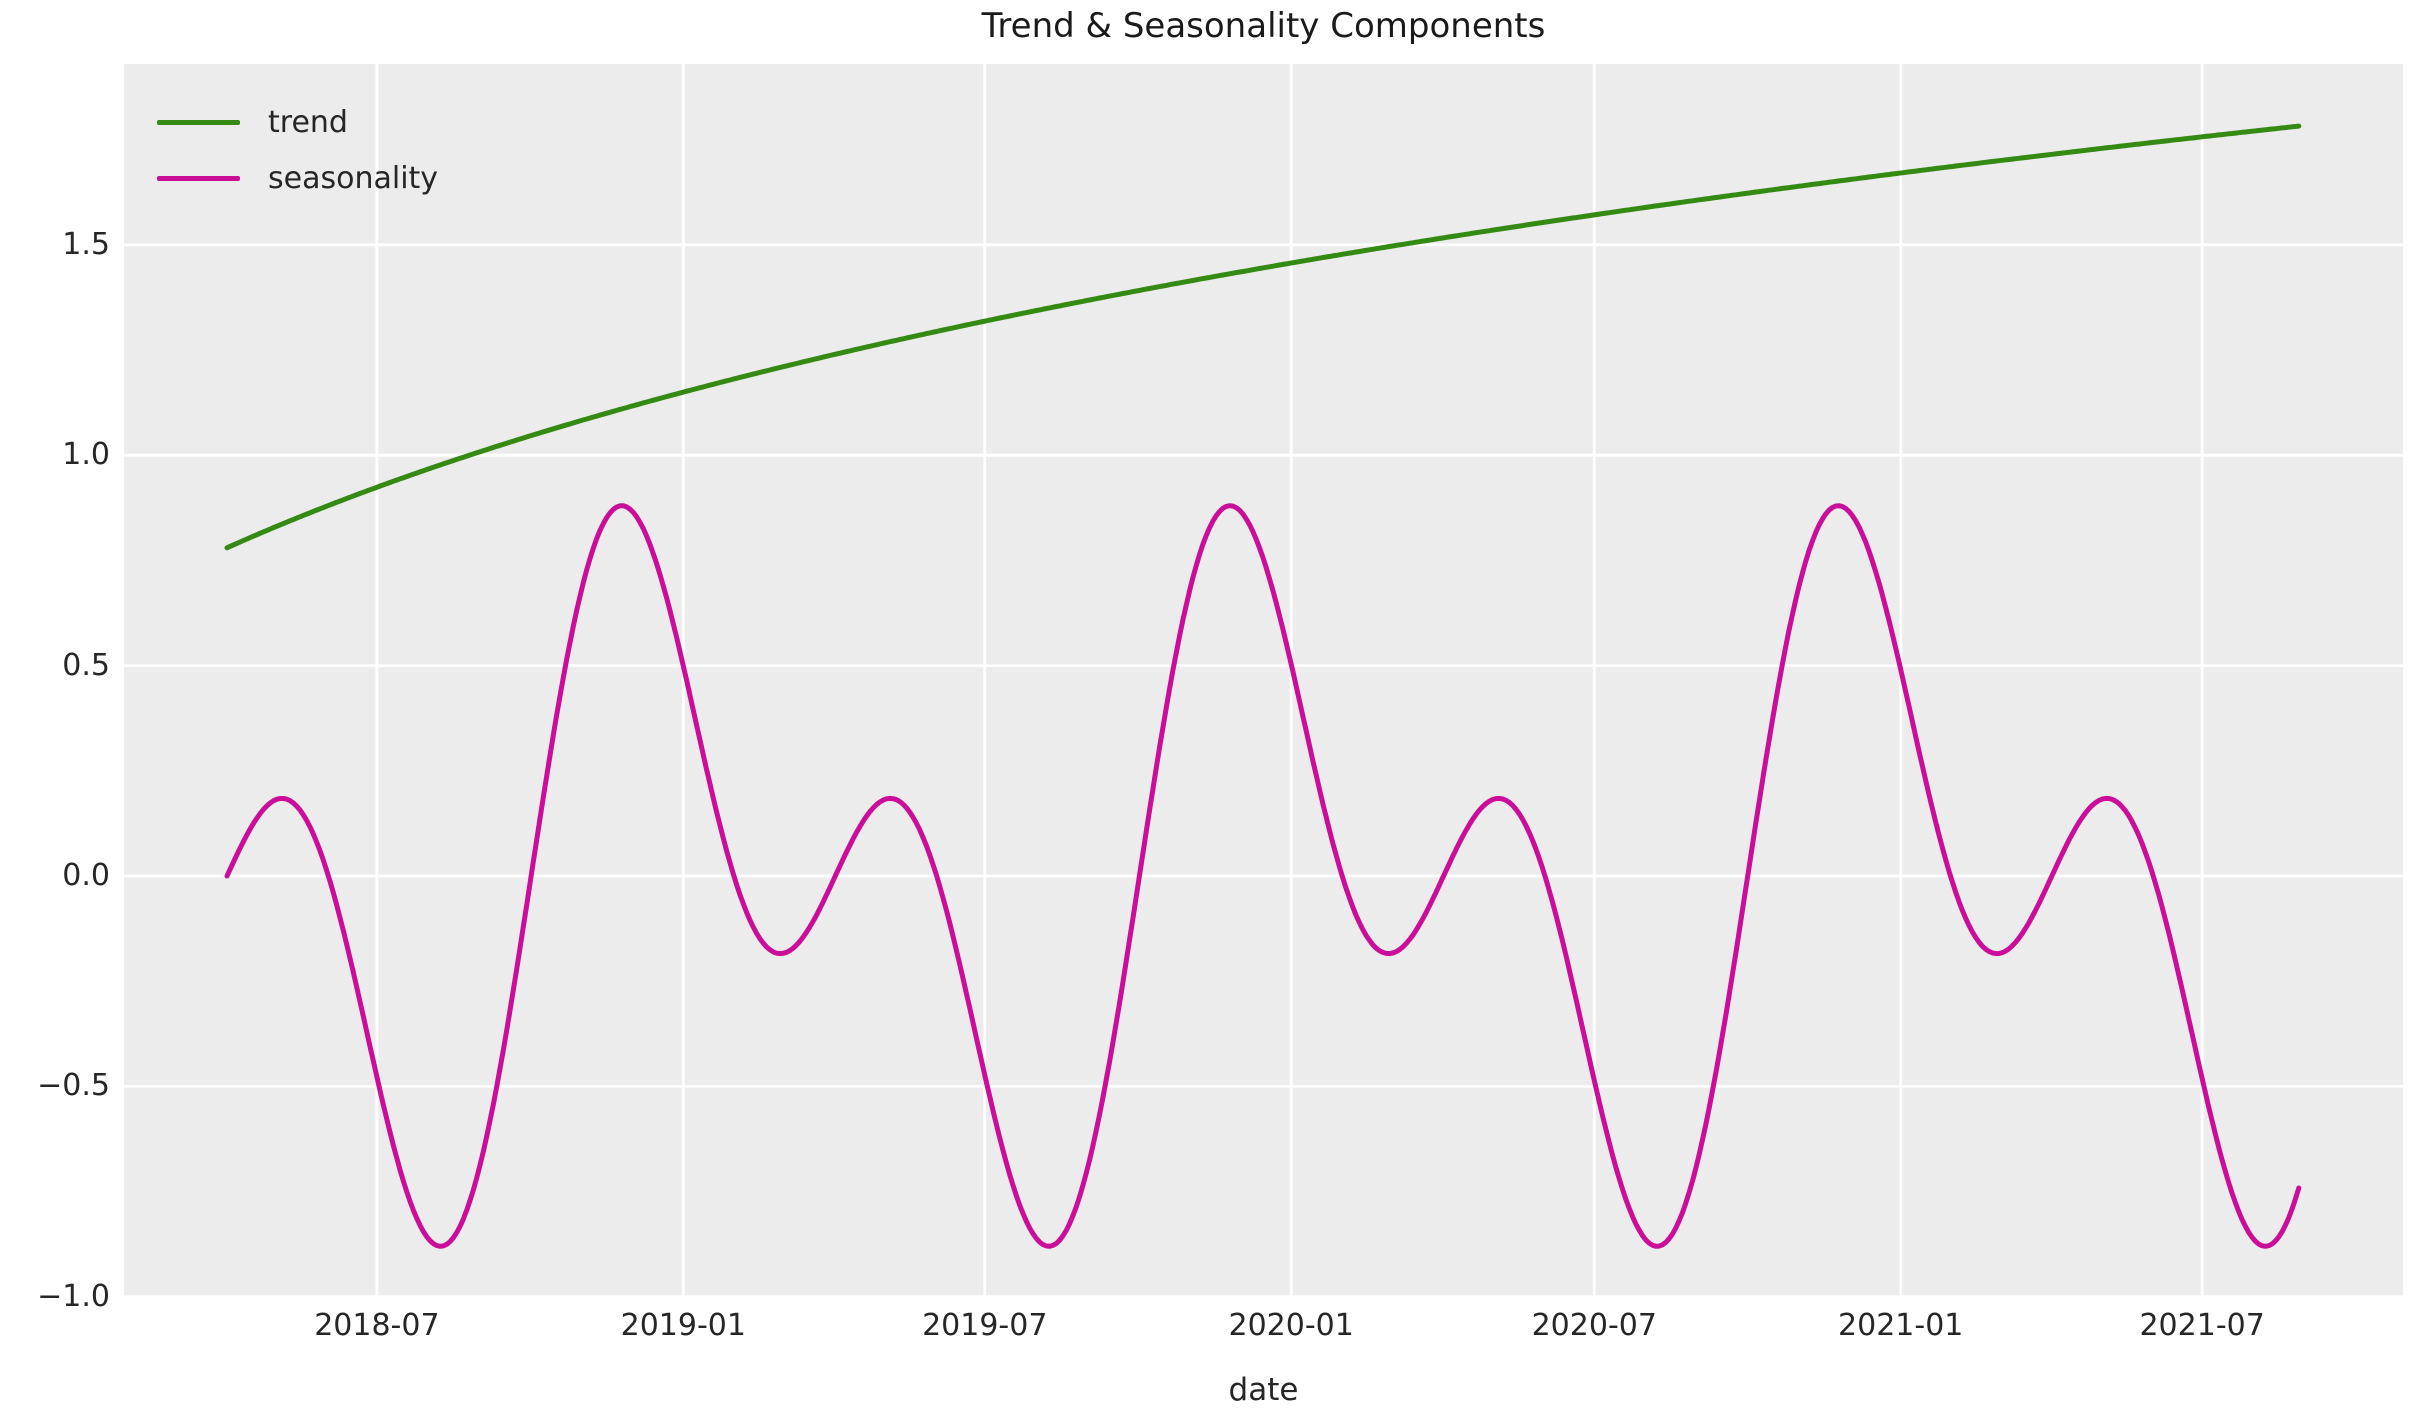 This screenshot has width=2423, height=1423. I want to click on trend-line-swatch, so click(198, 122).